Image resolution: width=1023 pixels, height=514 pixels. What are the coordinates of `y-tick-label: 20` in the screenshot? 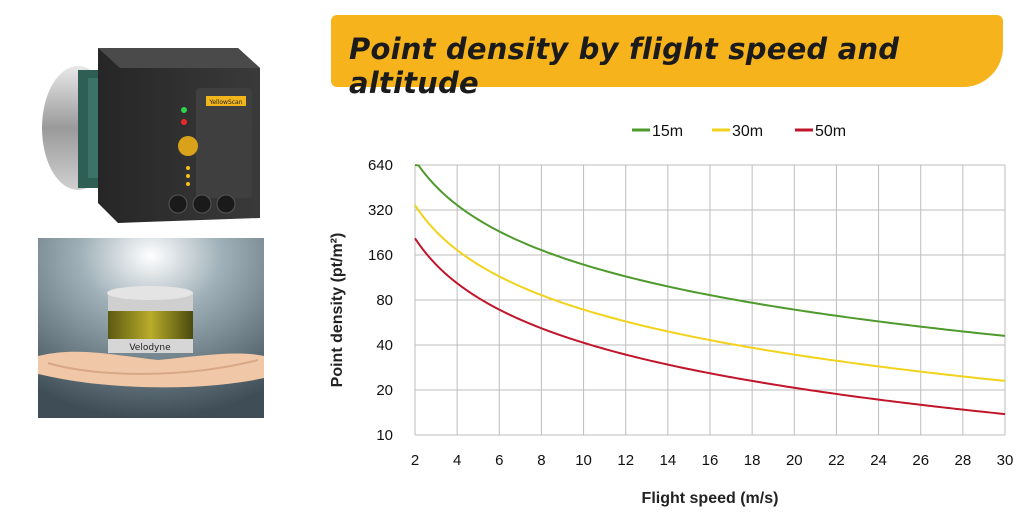 It's located at (384, 390).